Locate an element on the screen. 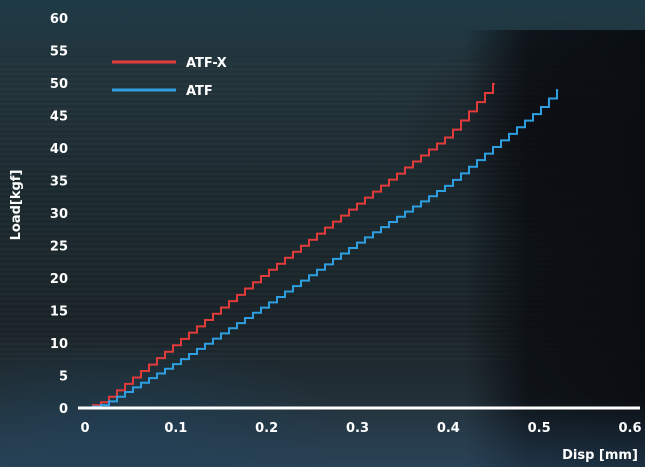 This screenshot has height=467, width=645. y-tick-label: 25 is located at coordinates (59, 247).